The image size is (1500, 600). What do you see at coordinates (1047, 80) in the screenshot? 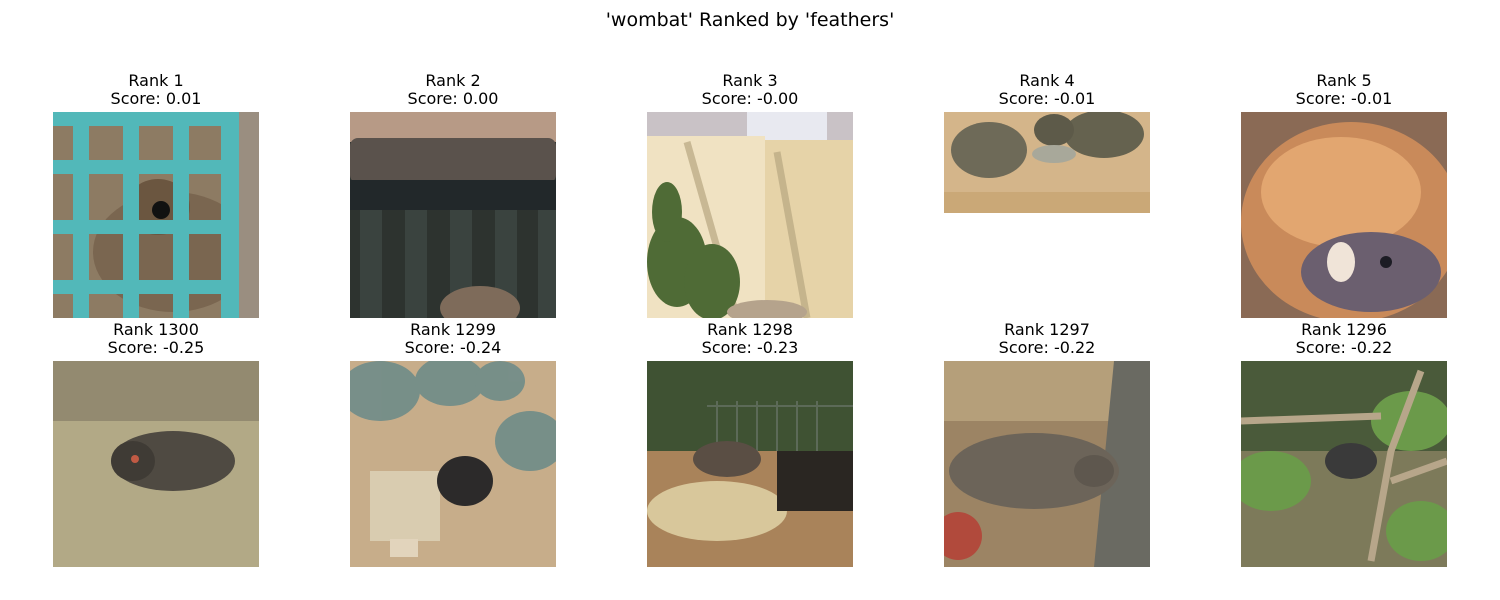
I see `rank-label: Rank 4` at bounding box center [1047, 80].